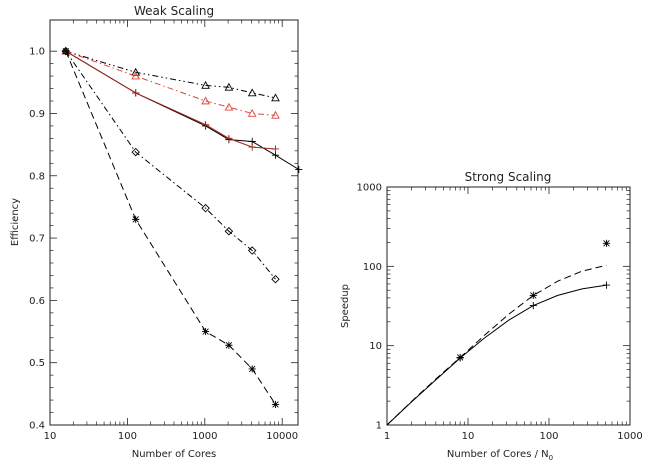 This screenshot has height=468, width=648. Describe the element at coordinates (372, 267) in the screenshot. I see `strong-scaling-ytick-label: 100` at that location.